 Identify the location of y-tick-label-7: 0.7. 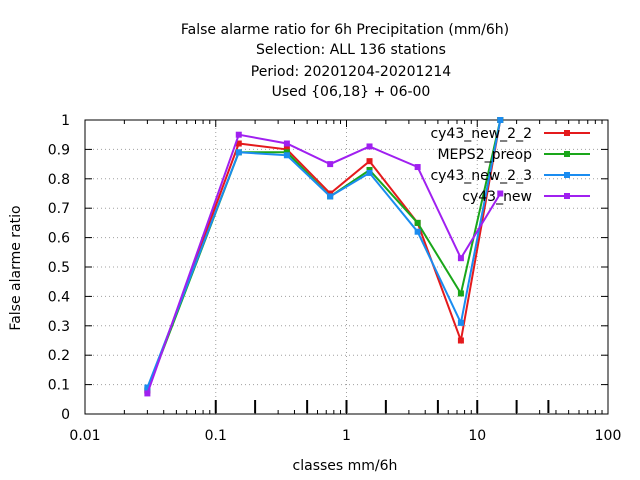
(59, 209).